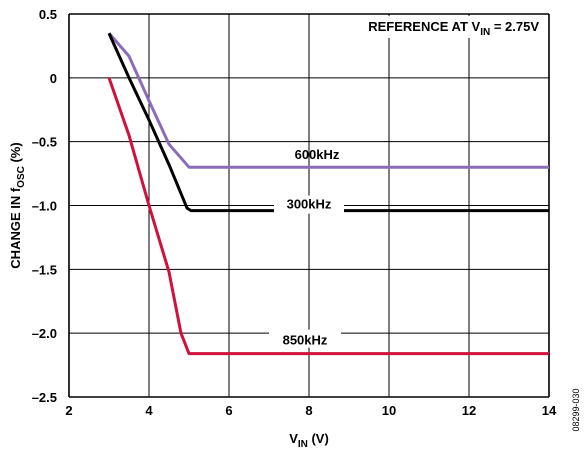 The image size is (588, 453). What do you see at coordinates (549, 410) in the screenshot?
I see `x-tick-label: 14` at bounding box center [549, 410].